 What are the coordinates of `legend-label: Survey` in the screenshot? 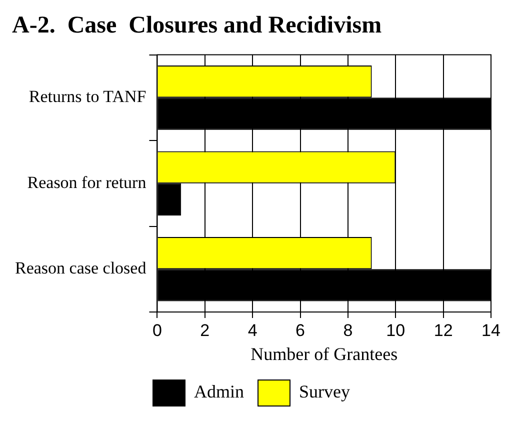 It's located at (324, 392).